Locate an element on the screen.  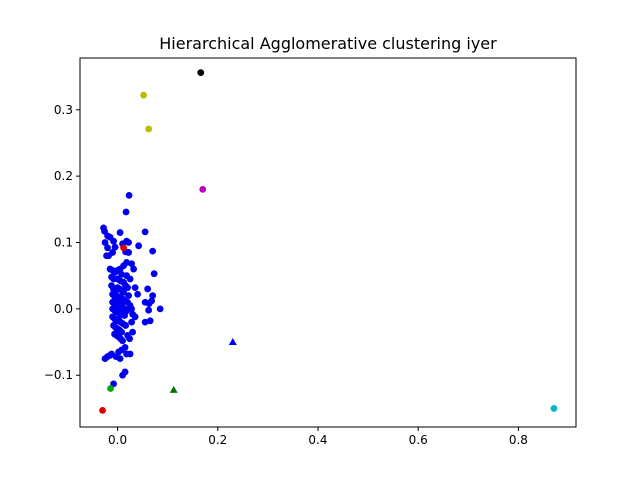
x-axis: 0.0 0.2 0.4 0.6 0.8 is located at coordinates (318, 437).